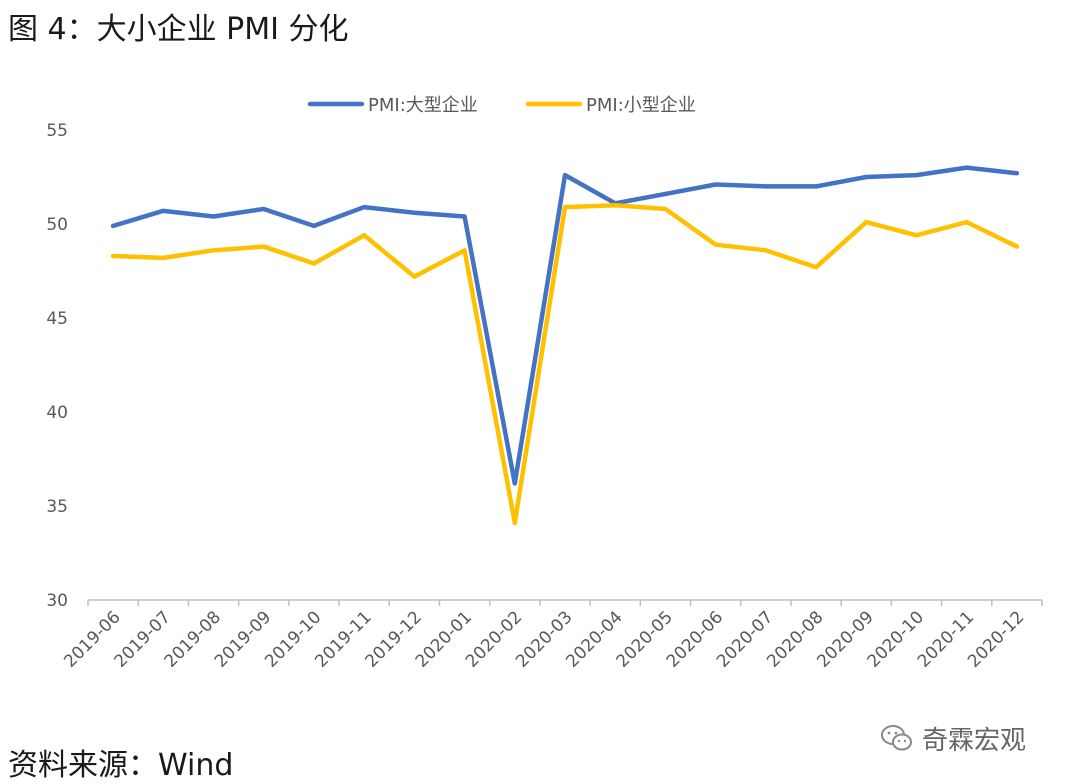 Image resolution: width=1080 pixels, height=784 pixels. I want to click on y-tick-label: 50, so click(57, 225).